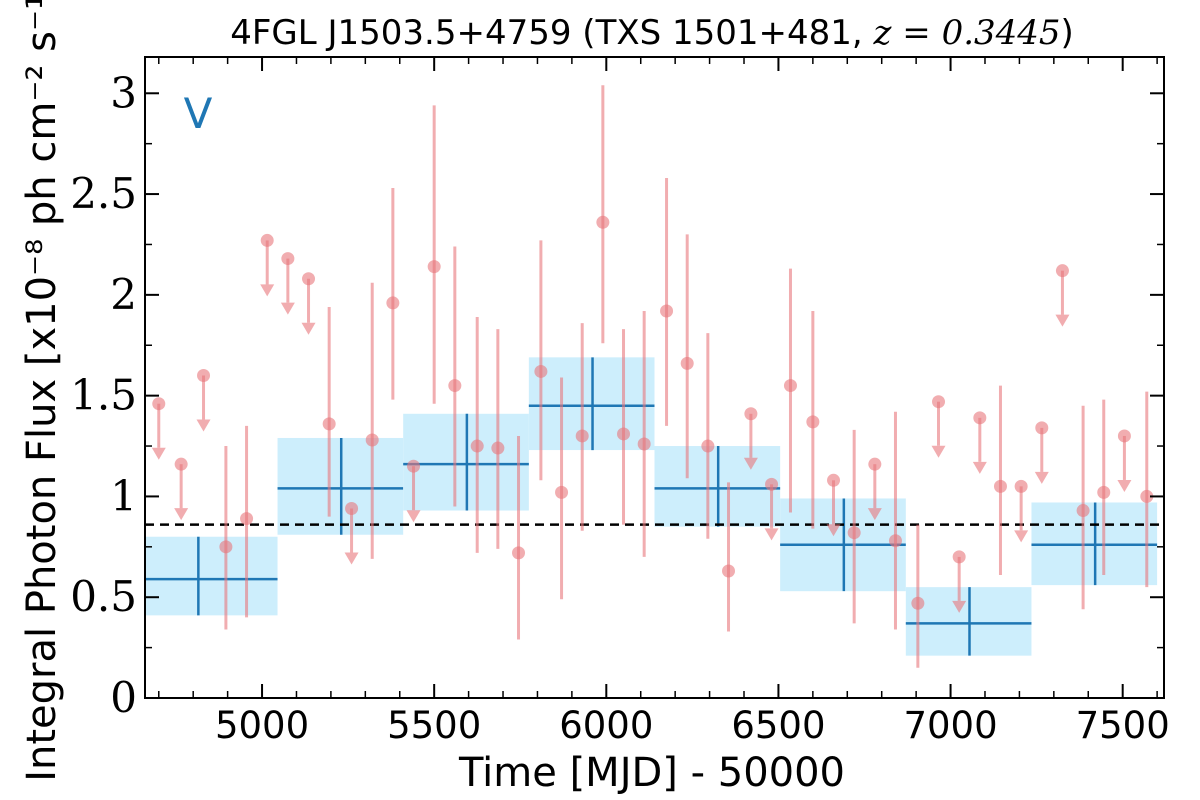  Describe the element at coordinates (123, 92) in the screenshot. I see `y-tick-label: 3` at that location.